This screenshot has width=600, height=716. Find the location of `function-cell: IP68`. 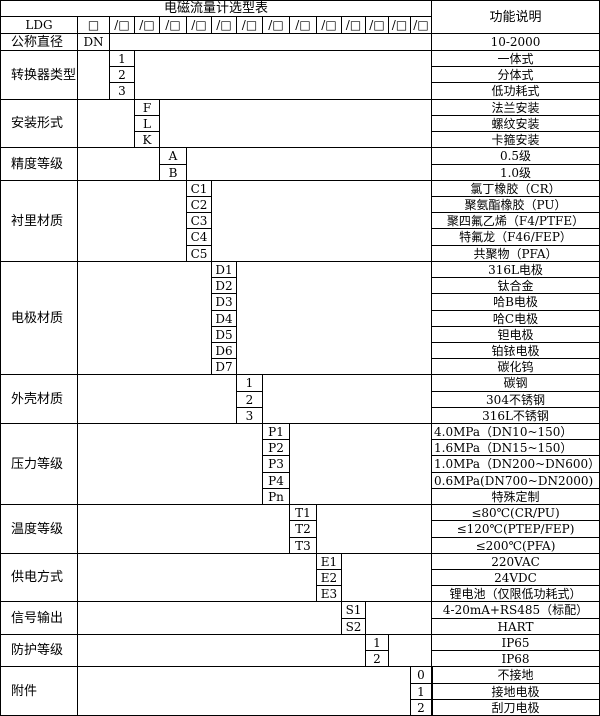

function-cell: IP68 is located at coordinates (515, 658).